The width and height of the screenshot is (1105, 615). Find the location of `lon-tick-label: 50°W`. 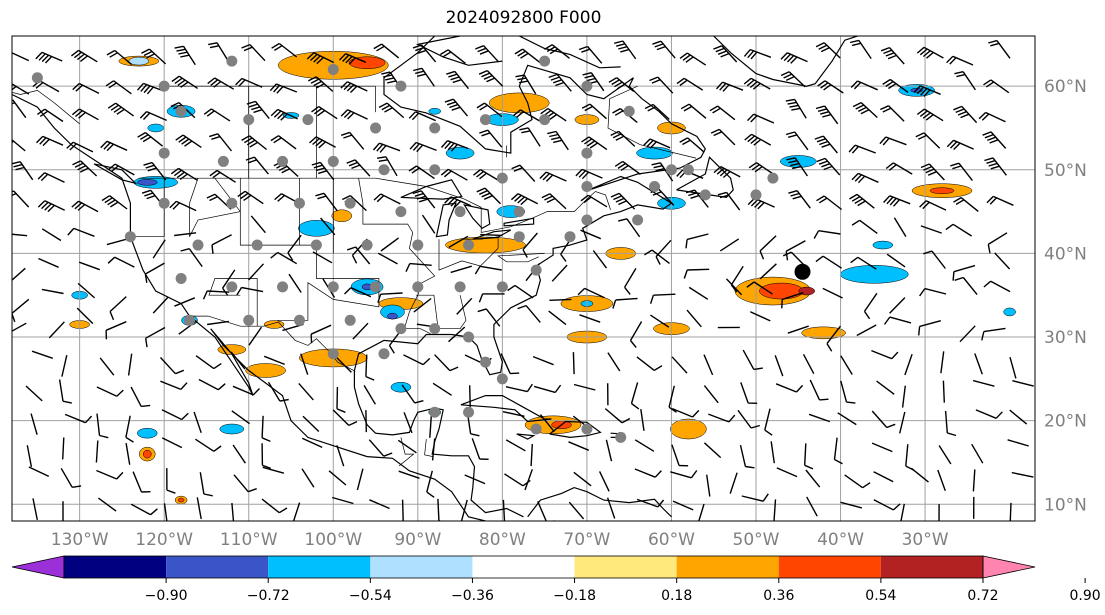

lon-tick-label: 50°W is located at coordinates (756, 540).